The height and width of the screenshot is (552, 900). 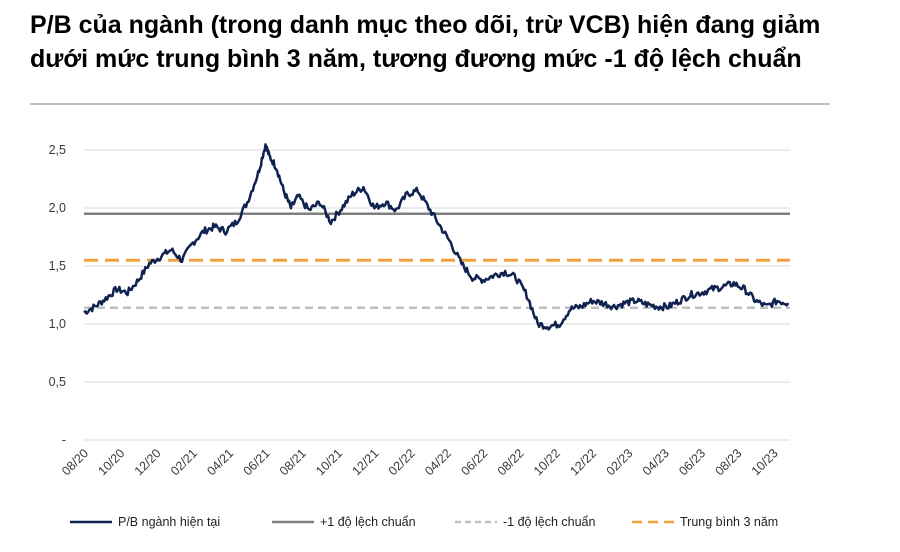 What do you see at coordinates (368, 522) in the screenshot?
I see `legend-label: +1 độ lệch chuẩn` at bounding box center [368, 522].